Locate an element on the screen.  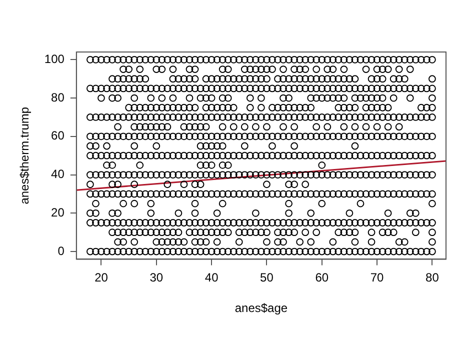
y-axis-title: anes$therm.trump is located at coordinates (25, 155).